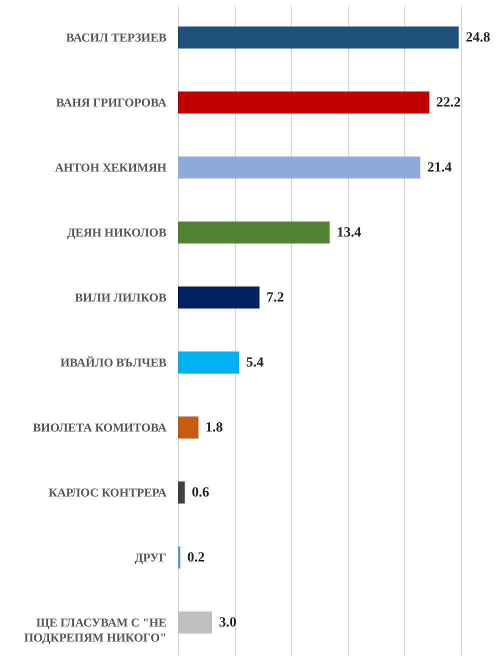 This screenshot has height=657, width=501. I want to click on data-label: 1.8, so click(214, 428).